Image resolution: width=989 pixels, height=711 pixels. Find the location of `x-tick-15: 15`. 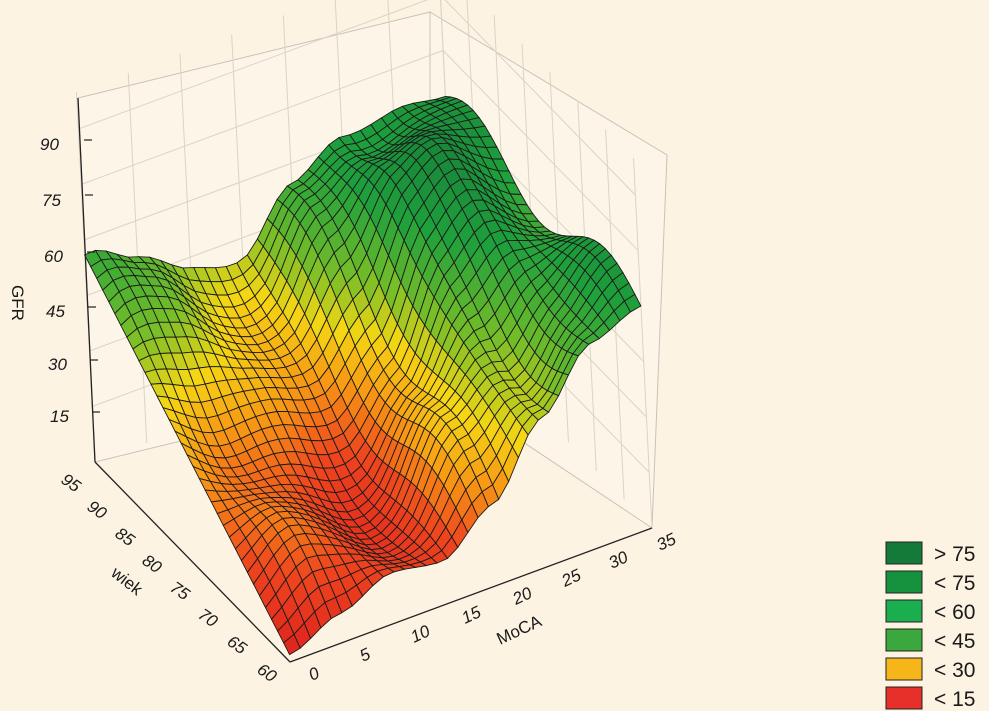

x-tick-15: 15 is located at coordinates (472, 614).